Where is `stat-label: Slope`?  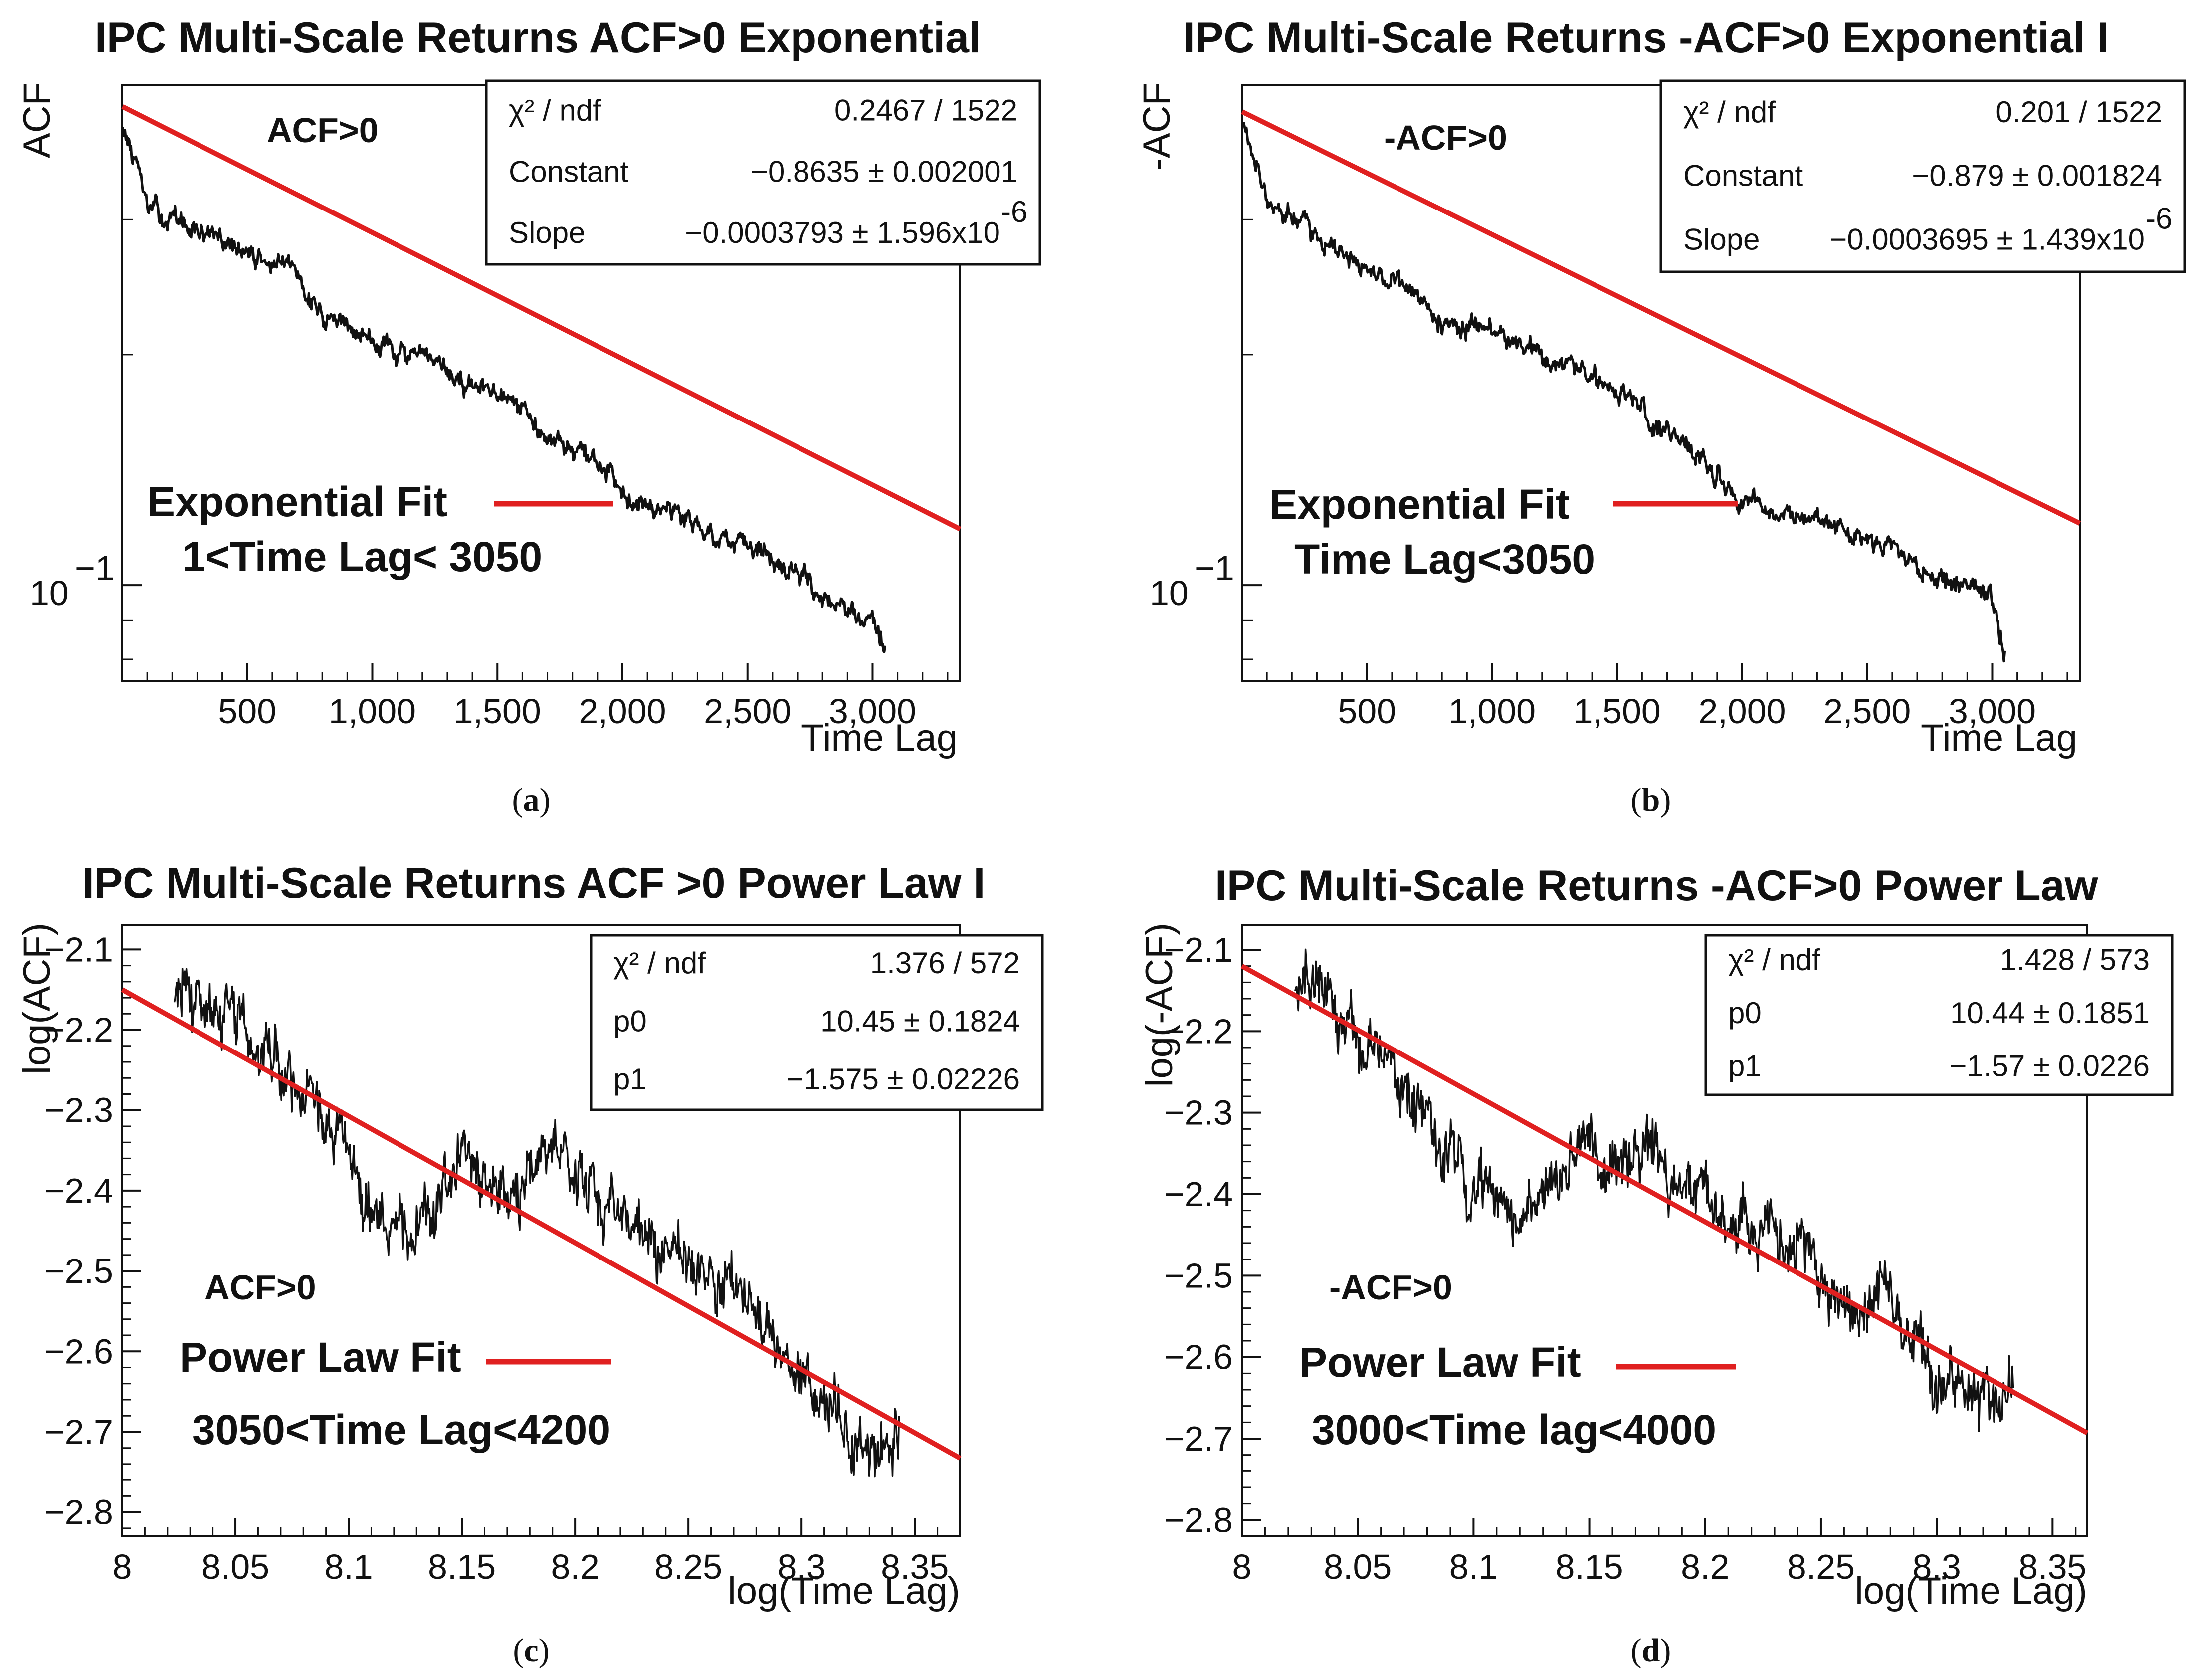 stat-label: Slope is located at coordinates (1722, 239).